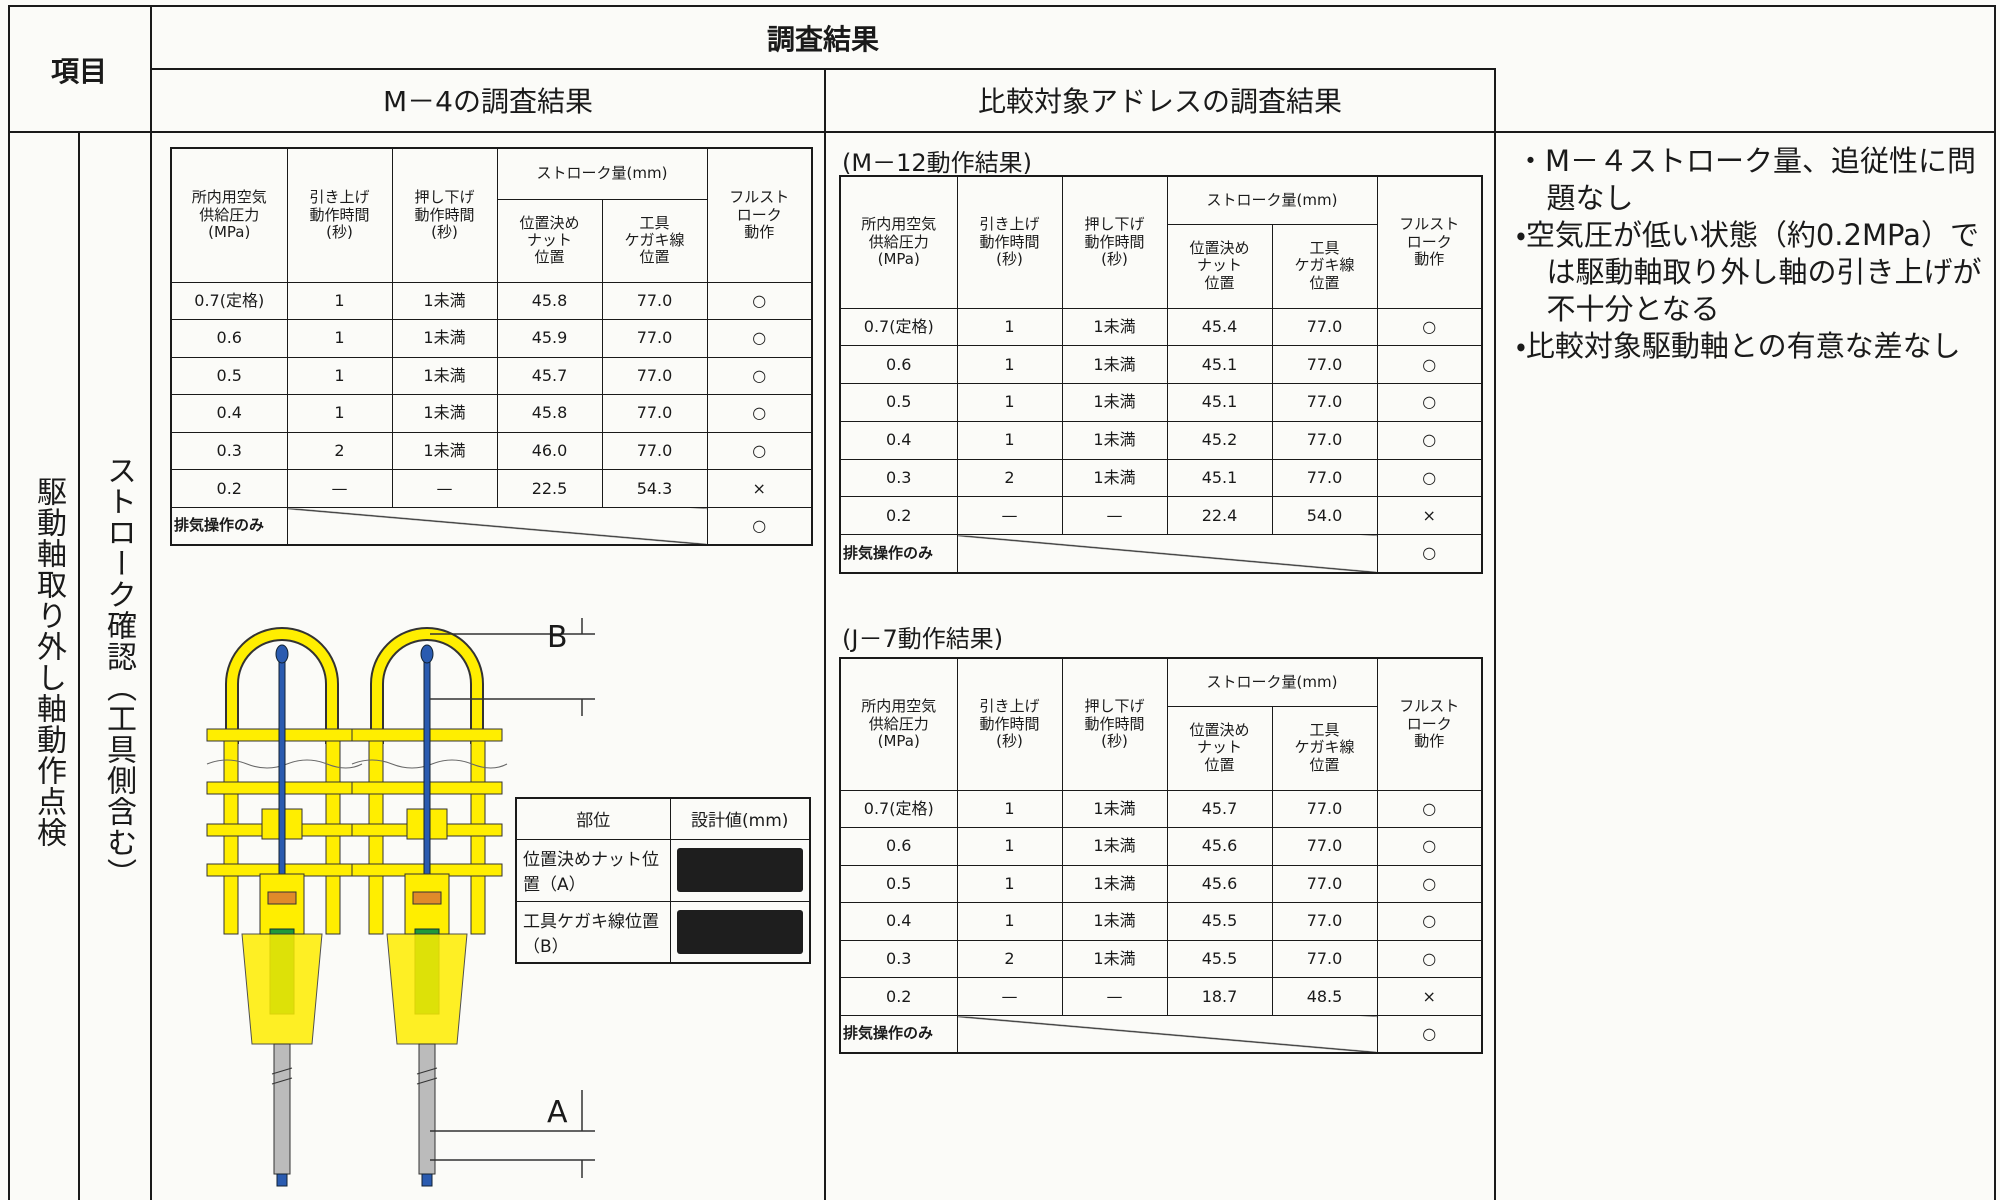 The height and width of the screenshot is (1200, 2000). I want to click on header-line: (秒), so click(1114, 740).